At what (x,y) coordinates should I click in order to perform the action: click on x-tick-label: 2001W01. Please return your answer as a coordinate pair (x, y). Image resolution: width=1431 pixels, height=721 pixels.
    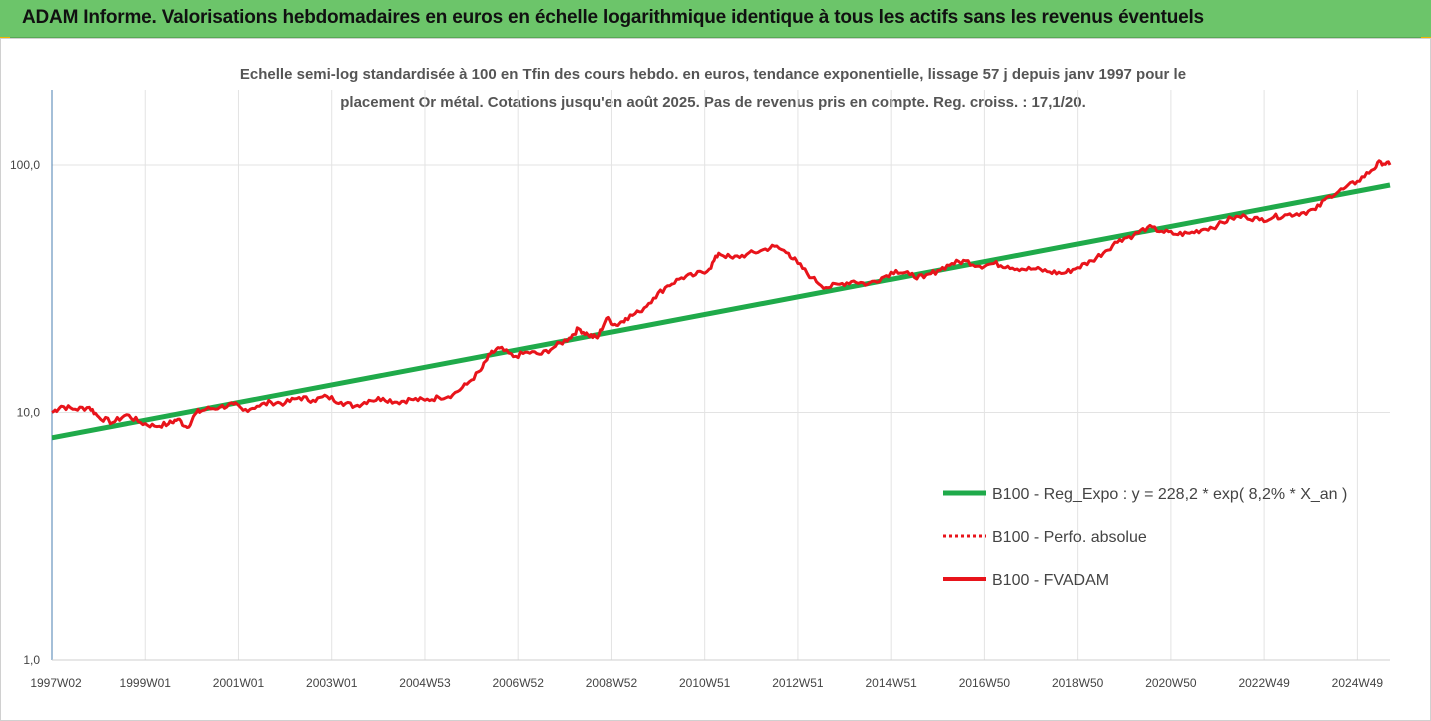
    Looking at the image, I should click on (239, 683).